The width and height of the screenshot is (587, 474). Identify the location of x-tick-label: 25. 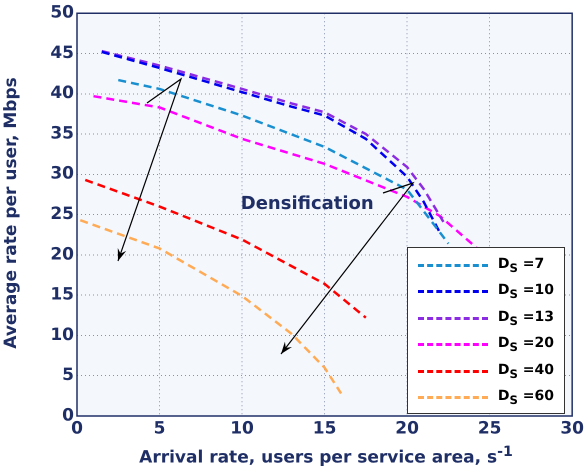
(490, 428).